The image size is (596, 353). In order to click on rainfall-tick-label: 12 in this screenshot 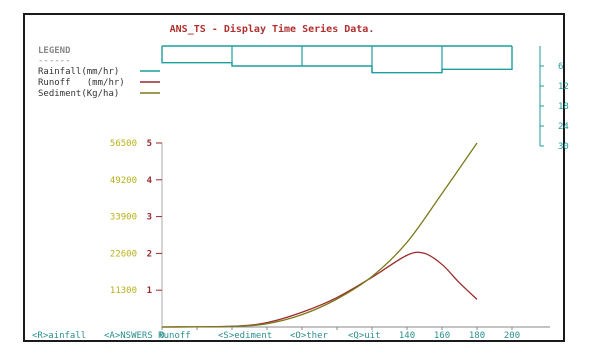, I will do `click(563, 87)`.